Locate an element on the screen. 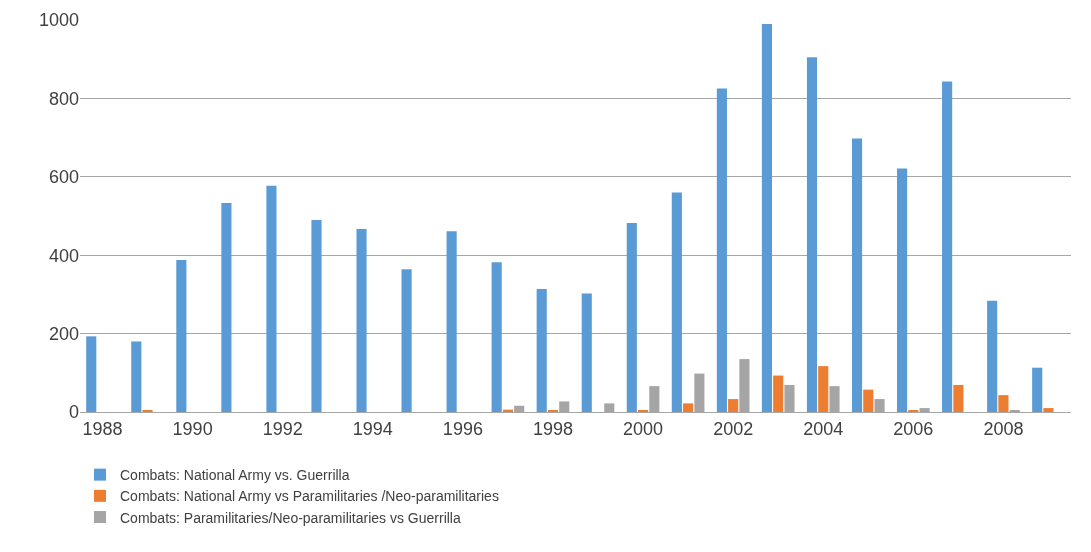 The height and width of the screenshot is (552, 1091). y-tick-label: 200 is located at coordinates (63, 333).